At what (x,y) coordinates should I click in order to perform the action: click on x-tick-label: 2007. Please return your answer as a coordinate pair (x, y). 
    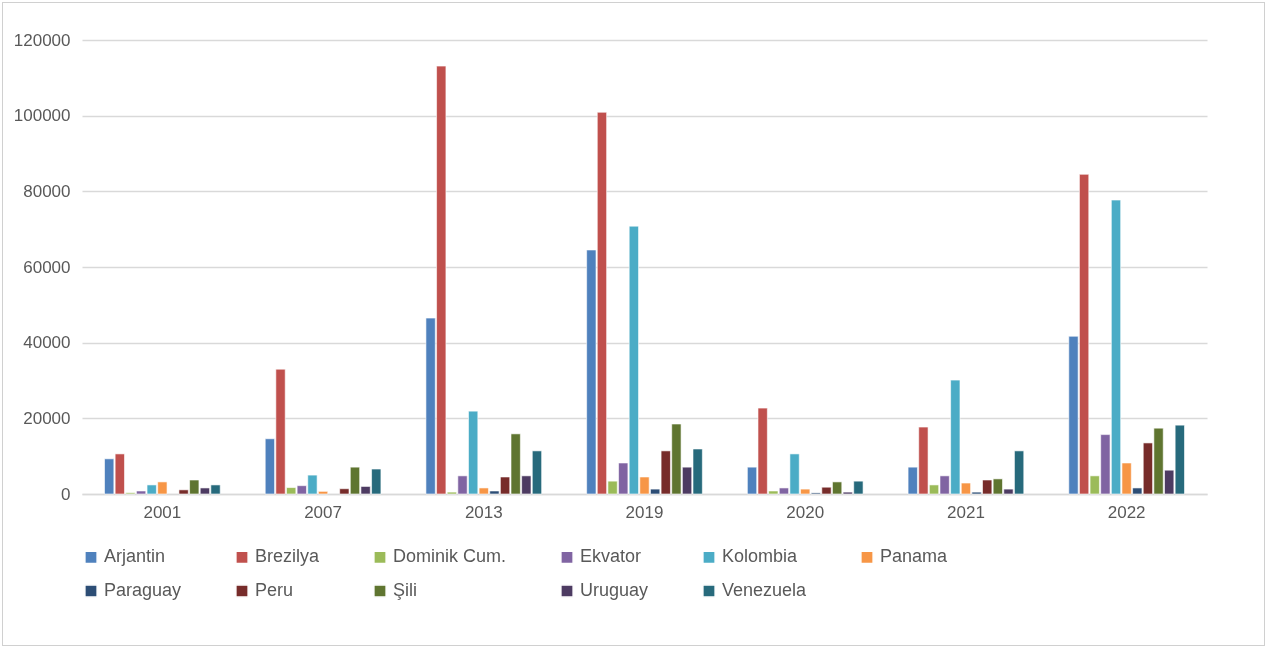
    Looking at the image, I should click on (323, 512).